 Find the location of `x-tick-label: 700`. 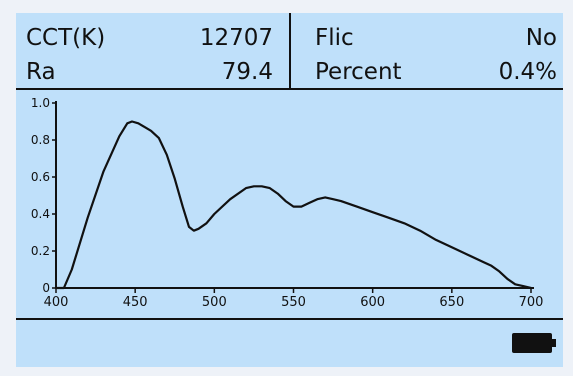

x-tick-label: 700 is located at coordinates (531, 302).